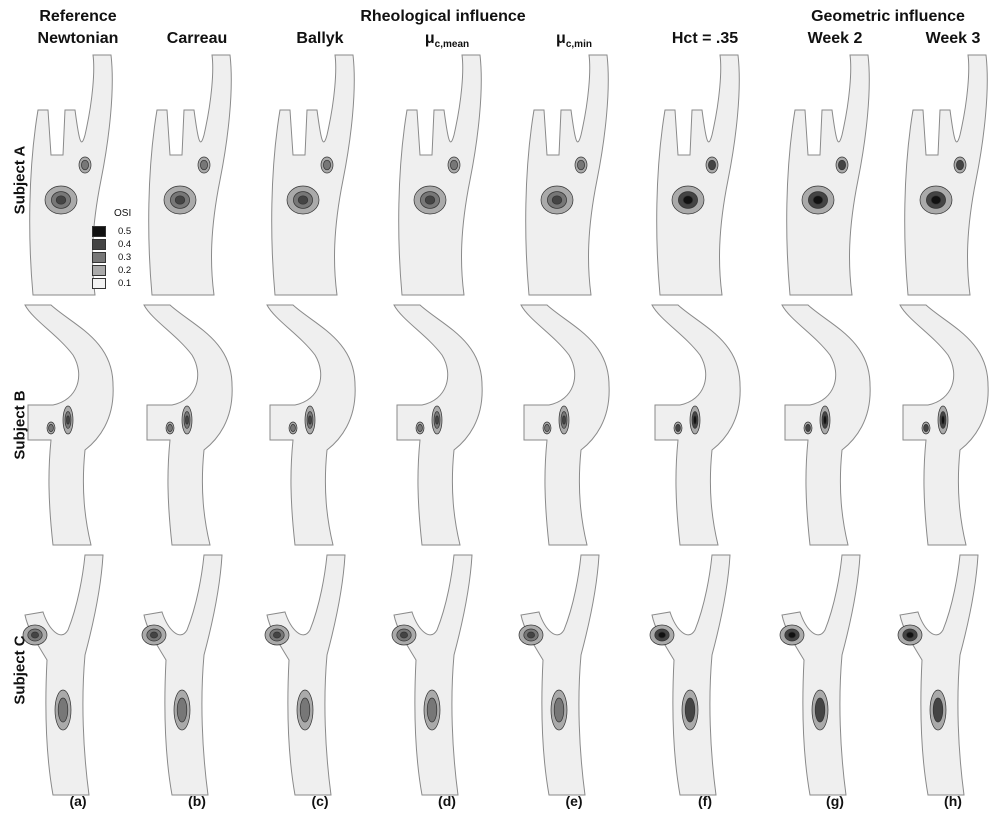 Image resolution: width=1007 pixels, height=815 pixels. I want to click on legend-level: 0.5, so click(125, 231).